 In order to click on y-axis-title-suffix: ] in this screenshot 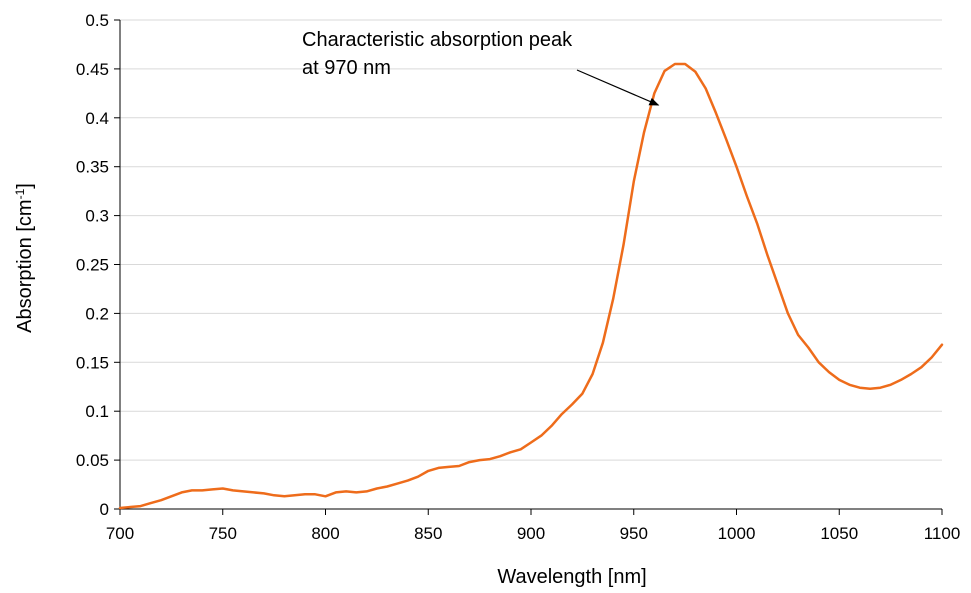, I will do `click(25, 186)`.